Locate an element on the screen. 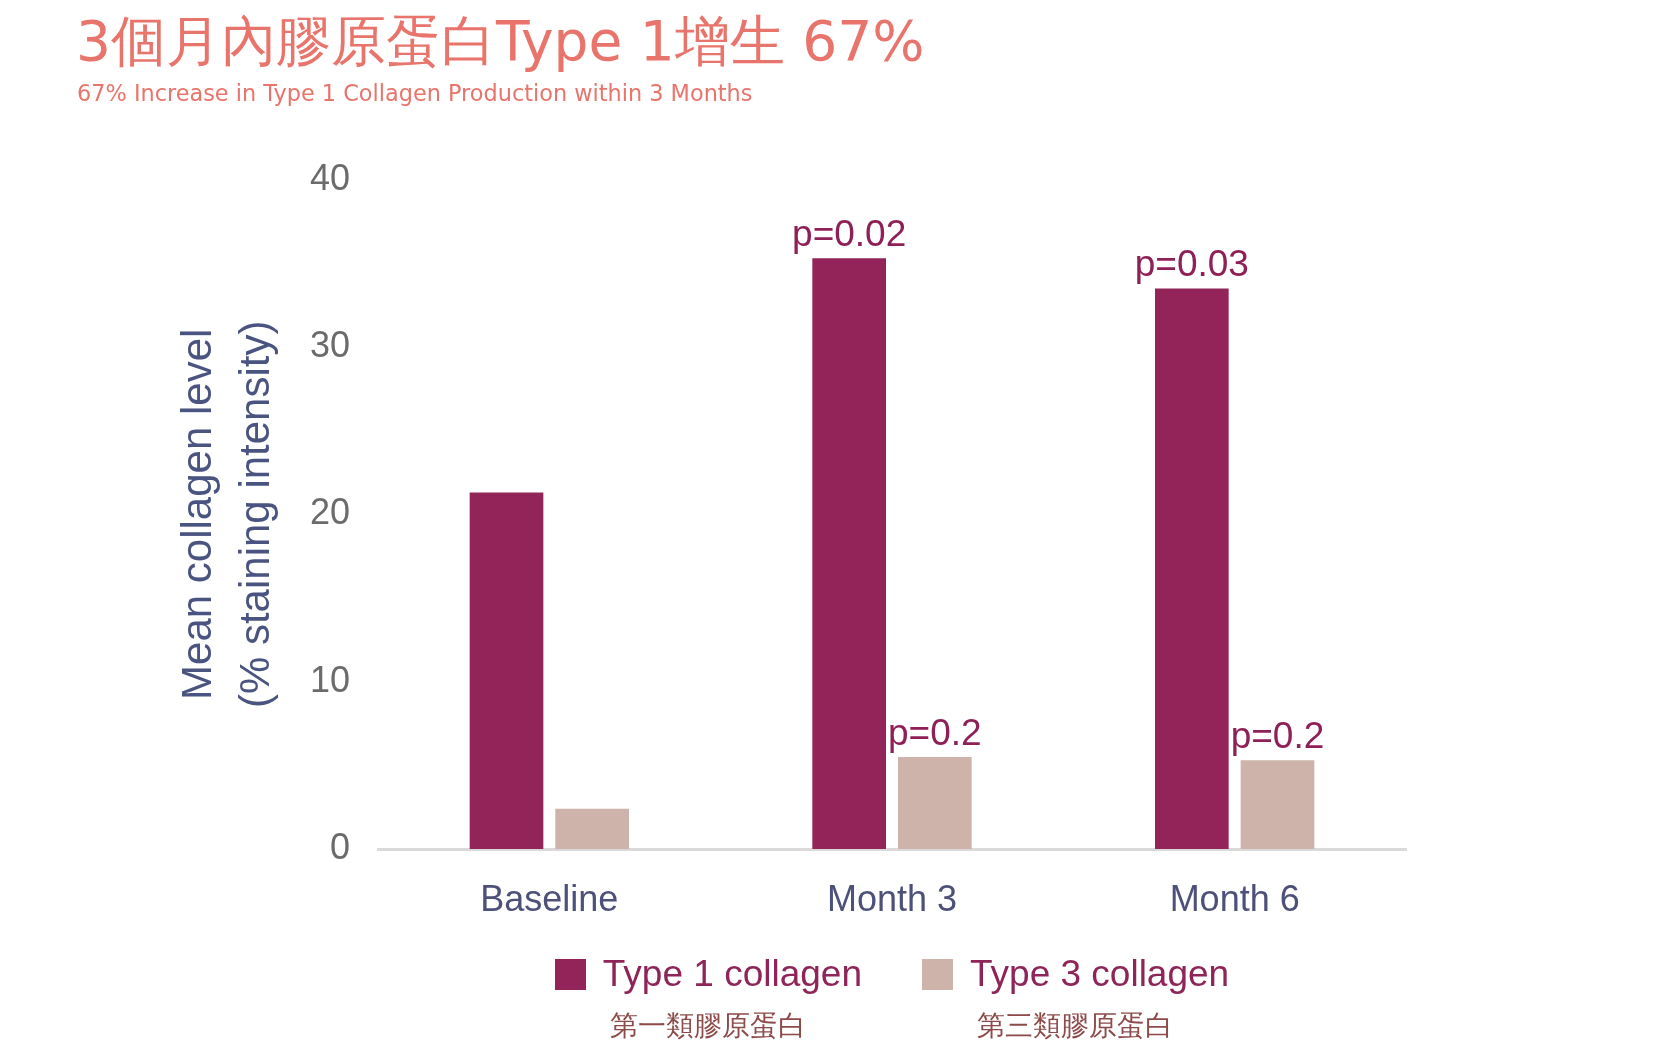  legend-label: Type 3 collagen 第三類膠原蛋白 is located at coordinates (1100, 997).